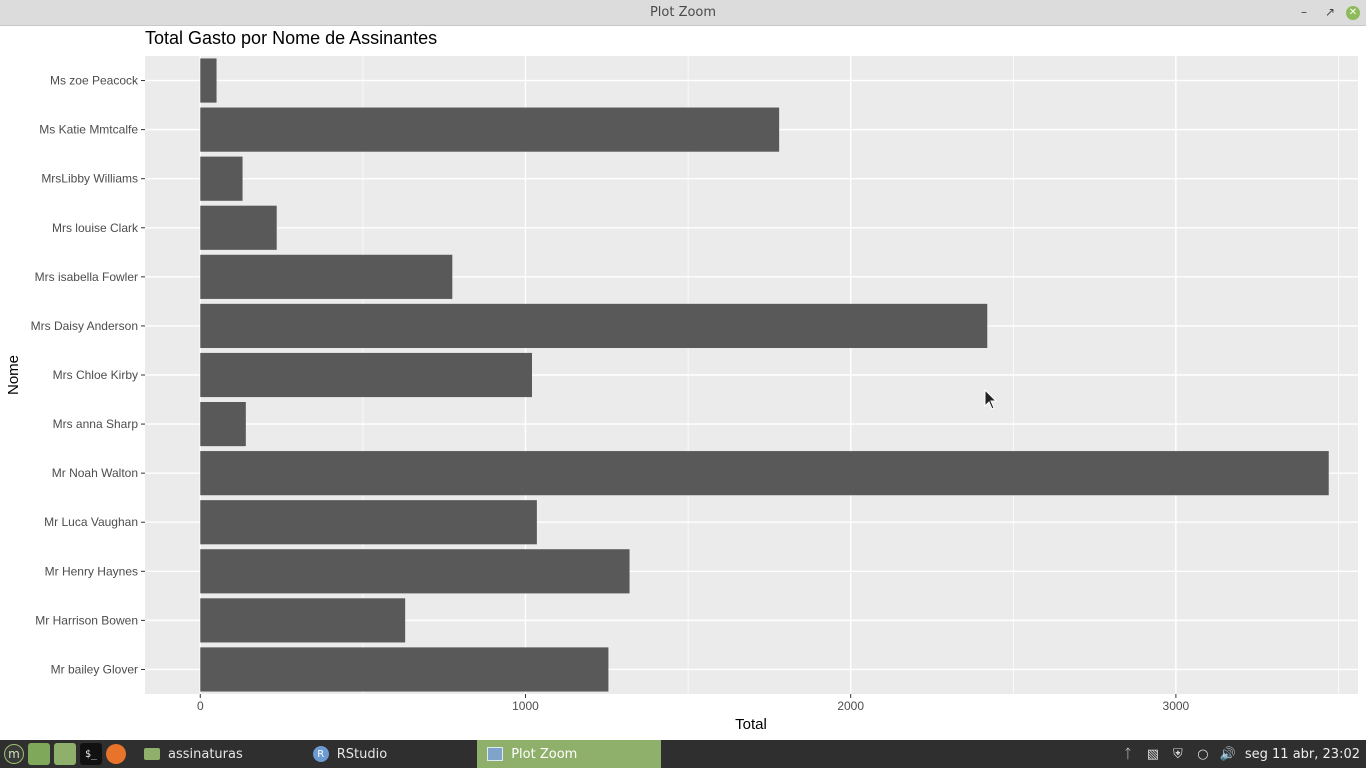 This screenshot has height=768, width=1366. What do you see at coordinates (544, 754) in the screenshot?
I see `task-label: Plot Zoom` at bounding box center [544, 754].